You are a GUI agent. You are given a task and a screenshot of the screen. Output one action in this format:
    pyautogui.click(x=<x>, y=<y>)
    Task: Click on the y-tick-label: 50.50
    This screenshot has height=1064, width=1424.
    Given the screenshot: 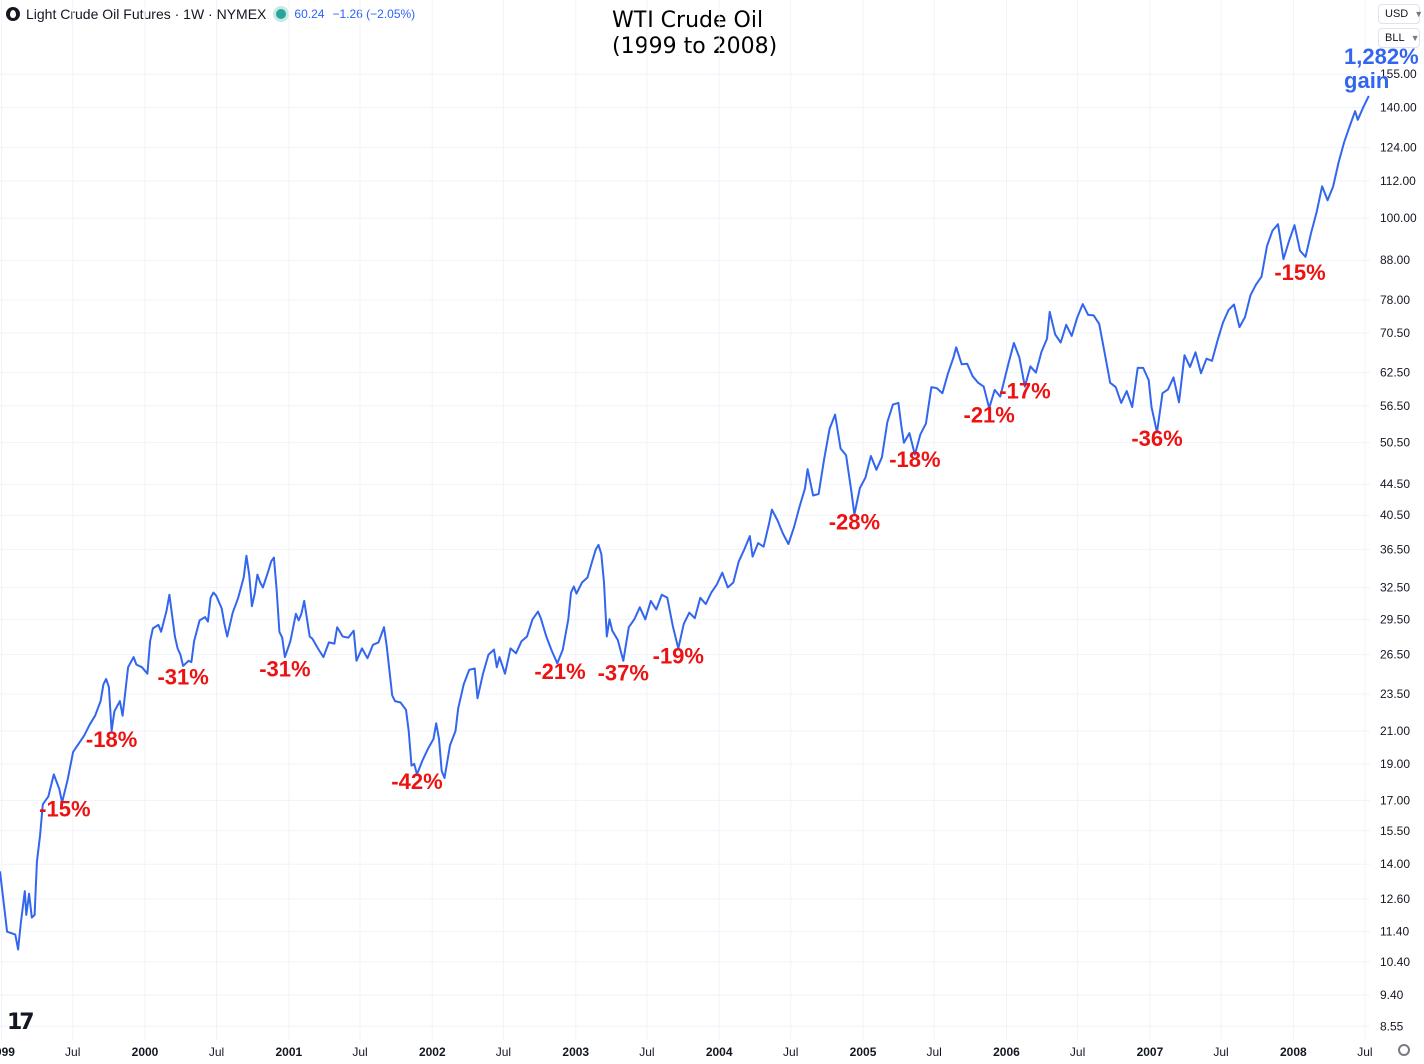 What is the action you would take?
    pyautogui.click(x=1395, y=443)
    